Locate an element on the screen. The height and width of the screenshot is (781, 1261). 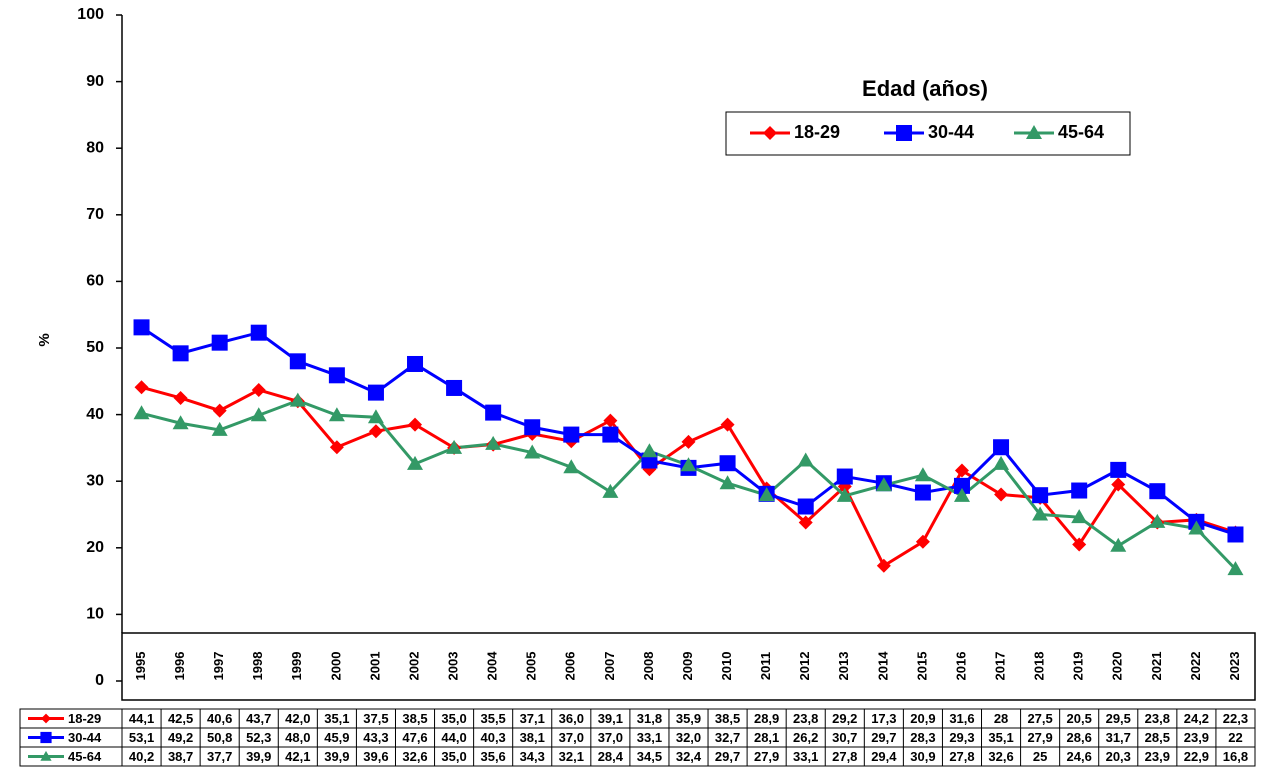
x-tick-label: 2007 is located at coordinates (609, 666).